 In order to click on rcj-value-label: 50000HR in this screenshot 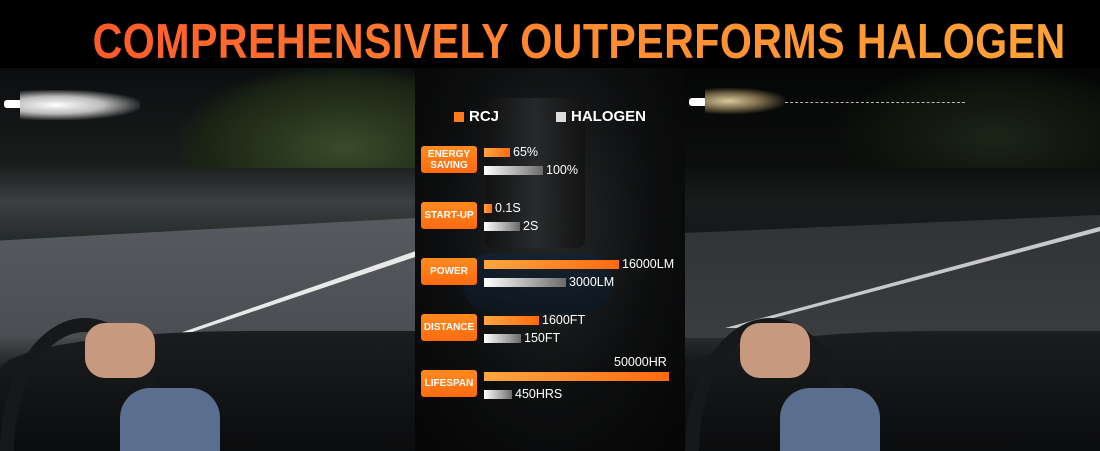, I will do `click(640, 362)`.